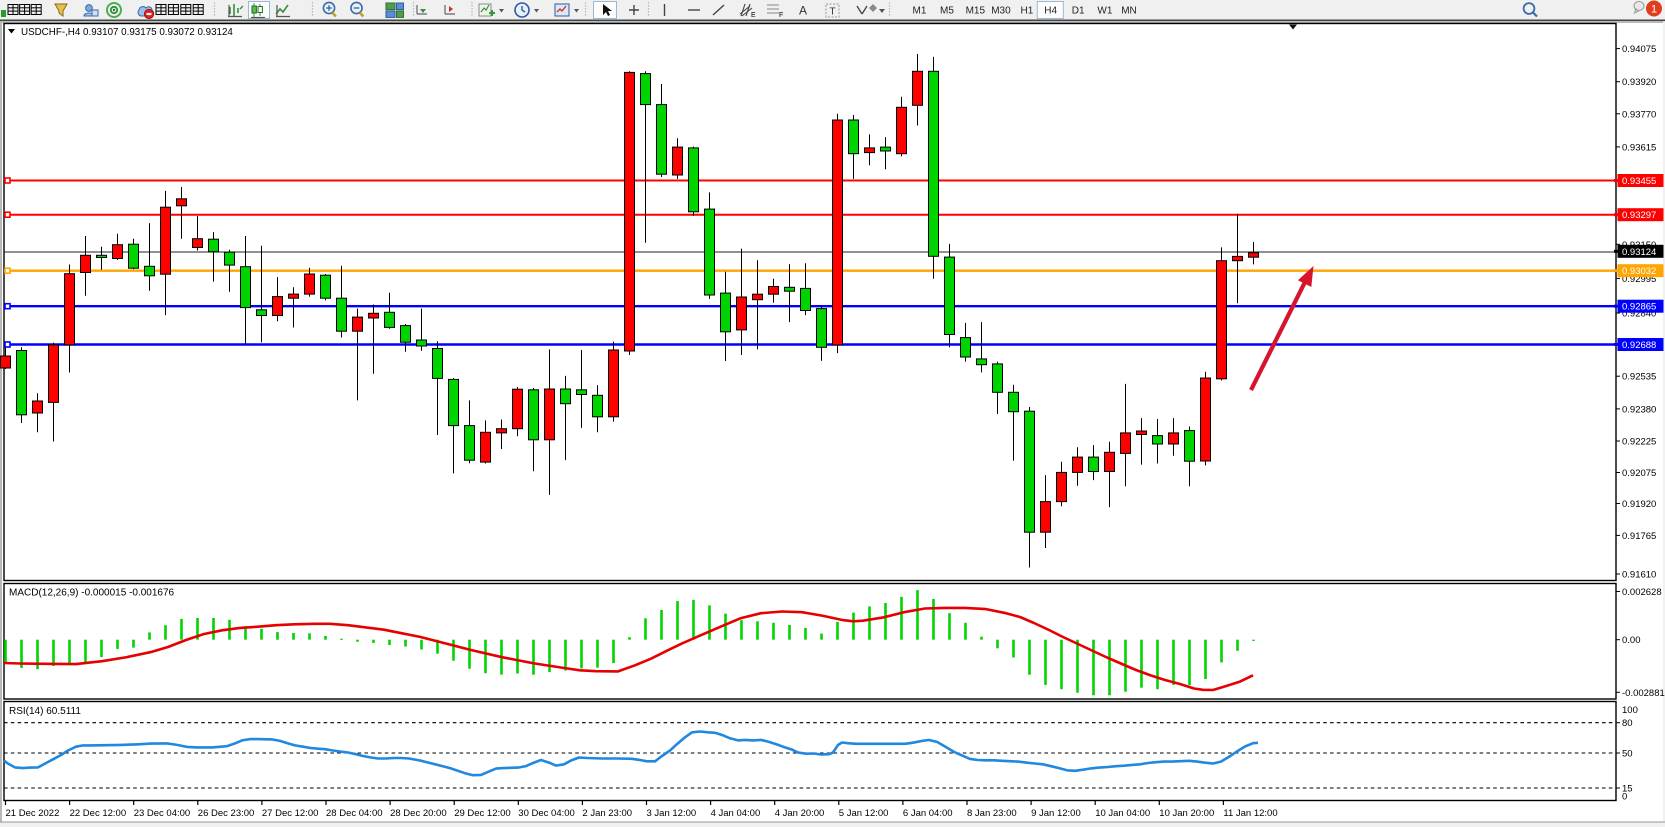 The width and height of the screenshot is (1665, 827). What do you see at coordinates (1250, 813) in the screenshot?
I see `svg-text: 11 Jan 12:00` at bounding box center [1250, 813].